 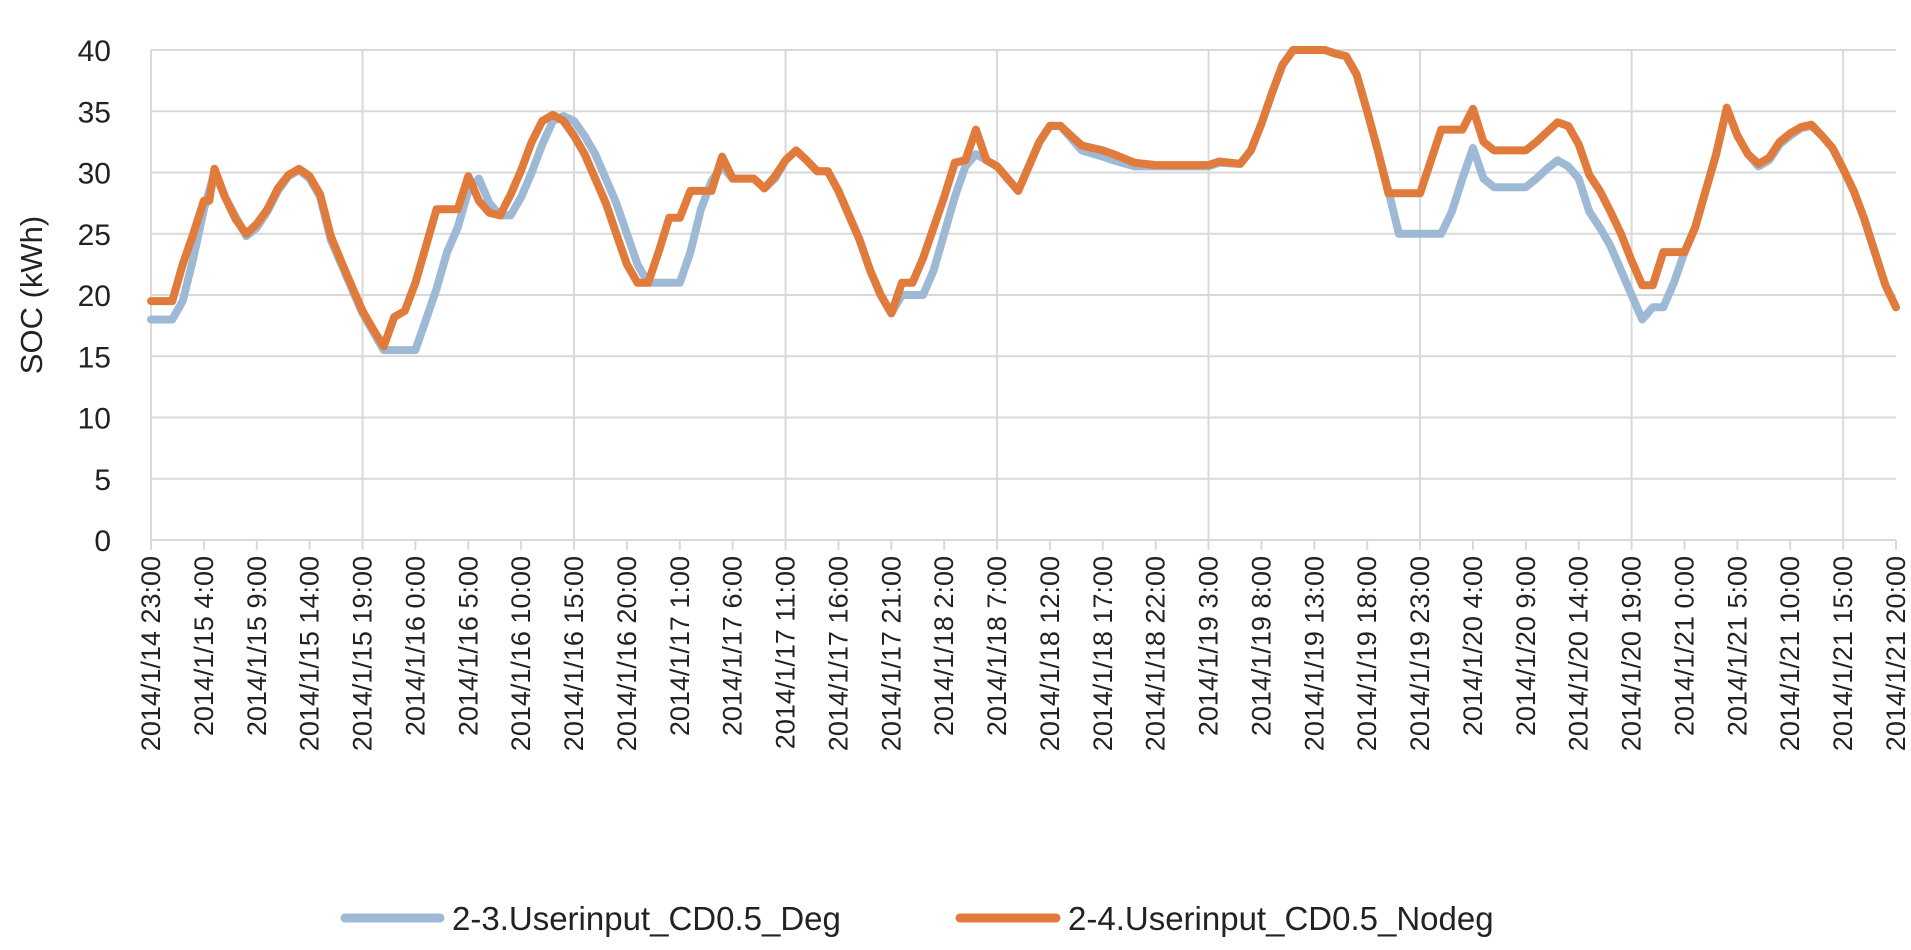 I want to click on x-tick-label: 2014/1/20 4:00, so click(x=1473, y=646).